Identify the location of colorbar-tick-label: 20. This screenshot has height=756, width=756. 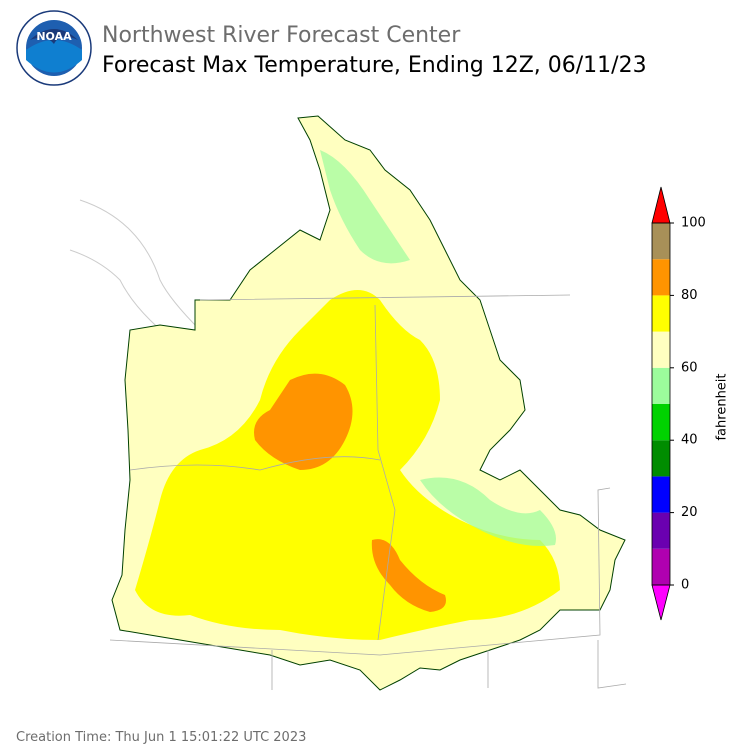
(689, 512).